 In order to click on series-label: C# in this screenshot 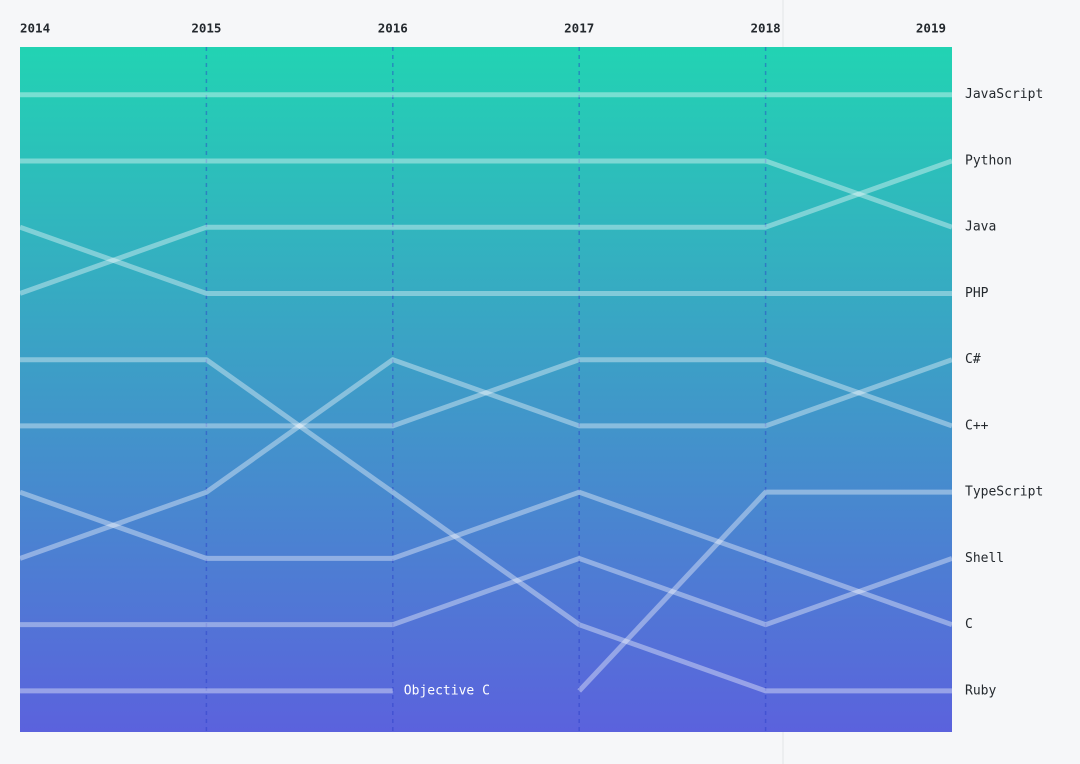, I will do `click(973, 359)`.